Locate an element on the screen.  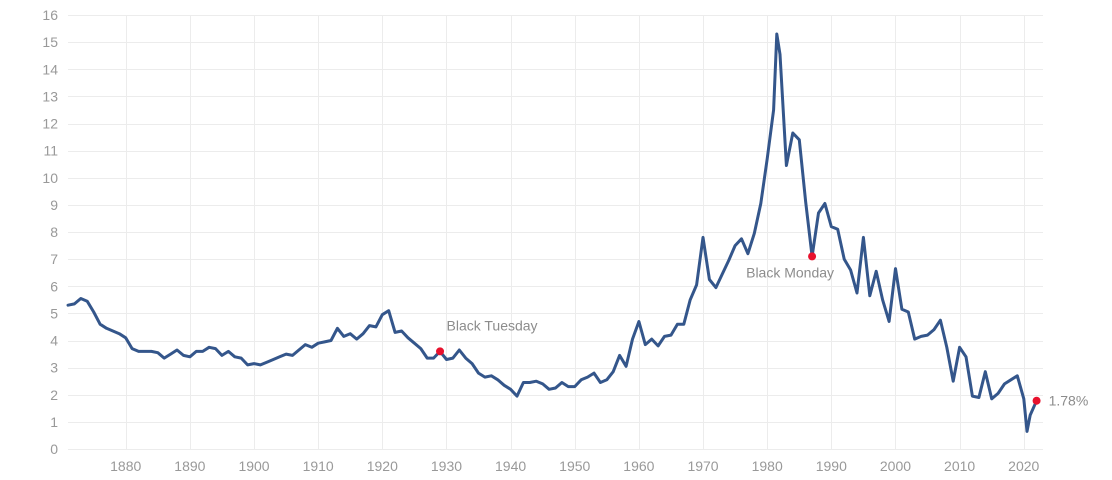
x-tick-label: 1920 is located at coordinates (382, 466).